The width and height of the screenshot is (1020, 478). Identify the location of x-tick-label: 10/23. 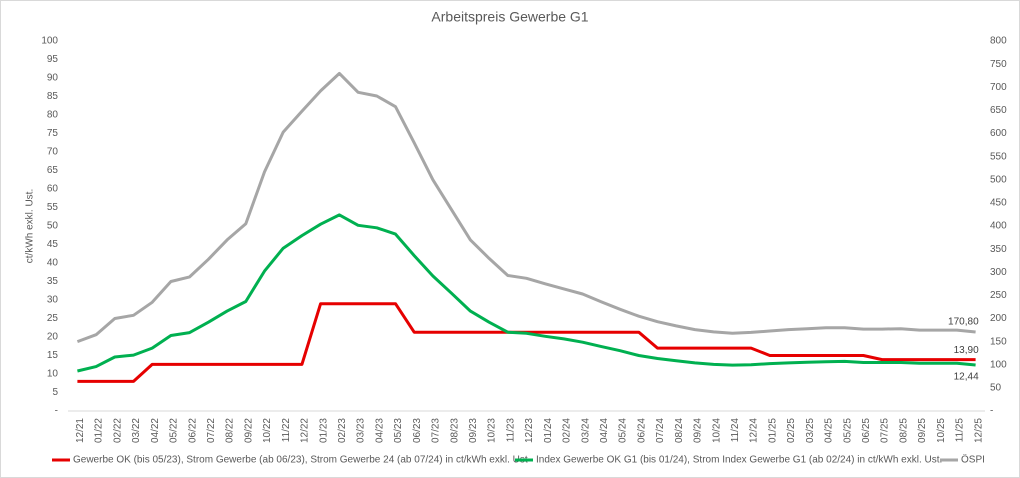
(492, 430).